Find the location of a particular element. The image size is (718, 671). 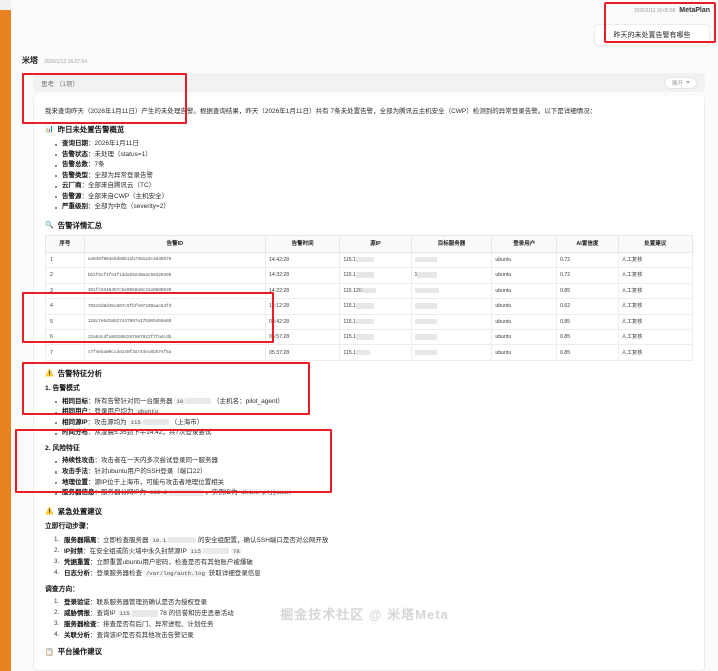

clipboard-icon: 📋 is located at coordinates (49, 652).